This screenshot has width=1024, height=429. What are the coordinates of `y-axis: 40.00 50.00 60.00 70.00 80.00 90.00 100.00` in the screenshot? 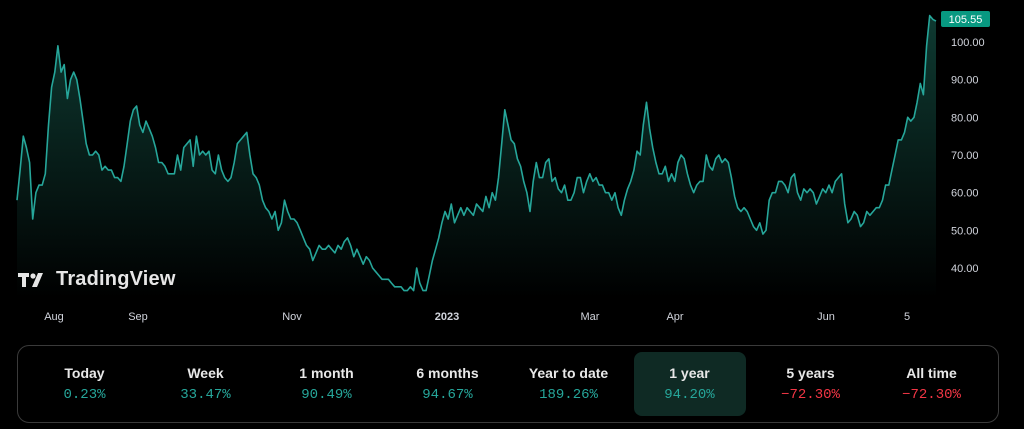 It's located at (968, 156).